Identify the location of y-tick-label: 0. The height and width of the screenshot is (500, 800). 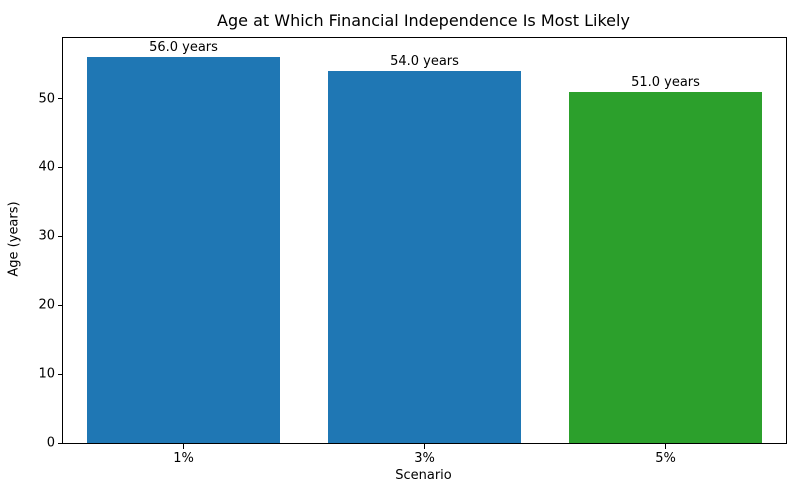
(50, 443).